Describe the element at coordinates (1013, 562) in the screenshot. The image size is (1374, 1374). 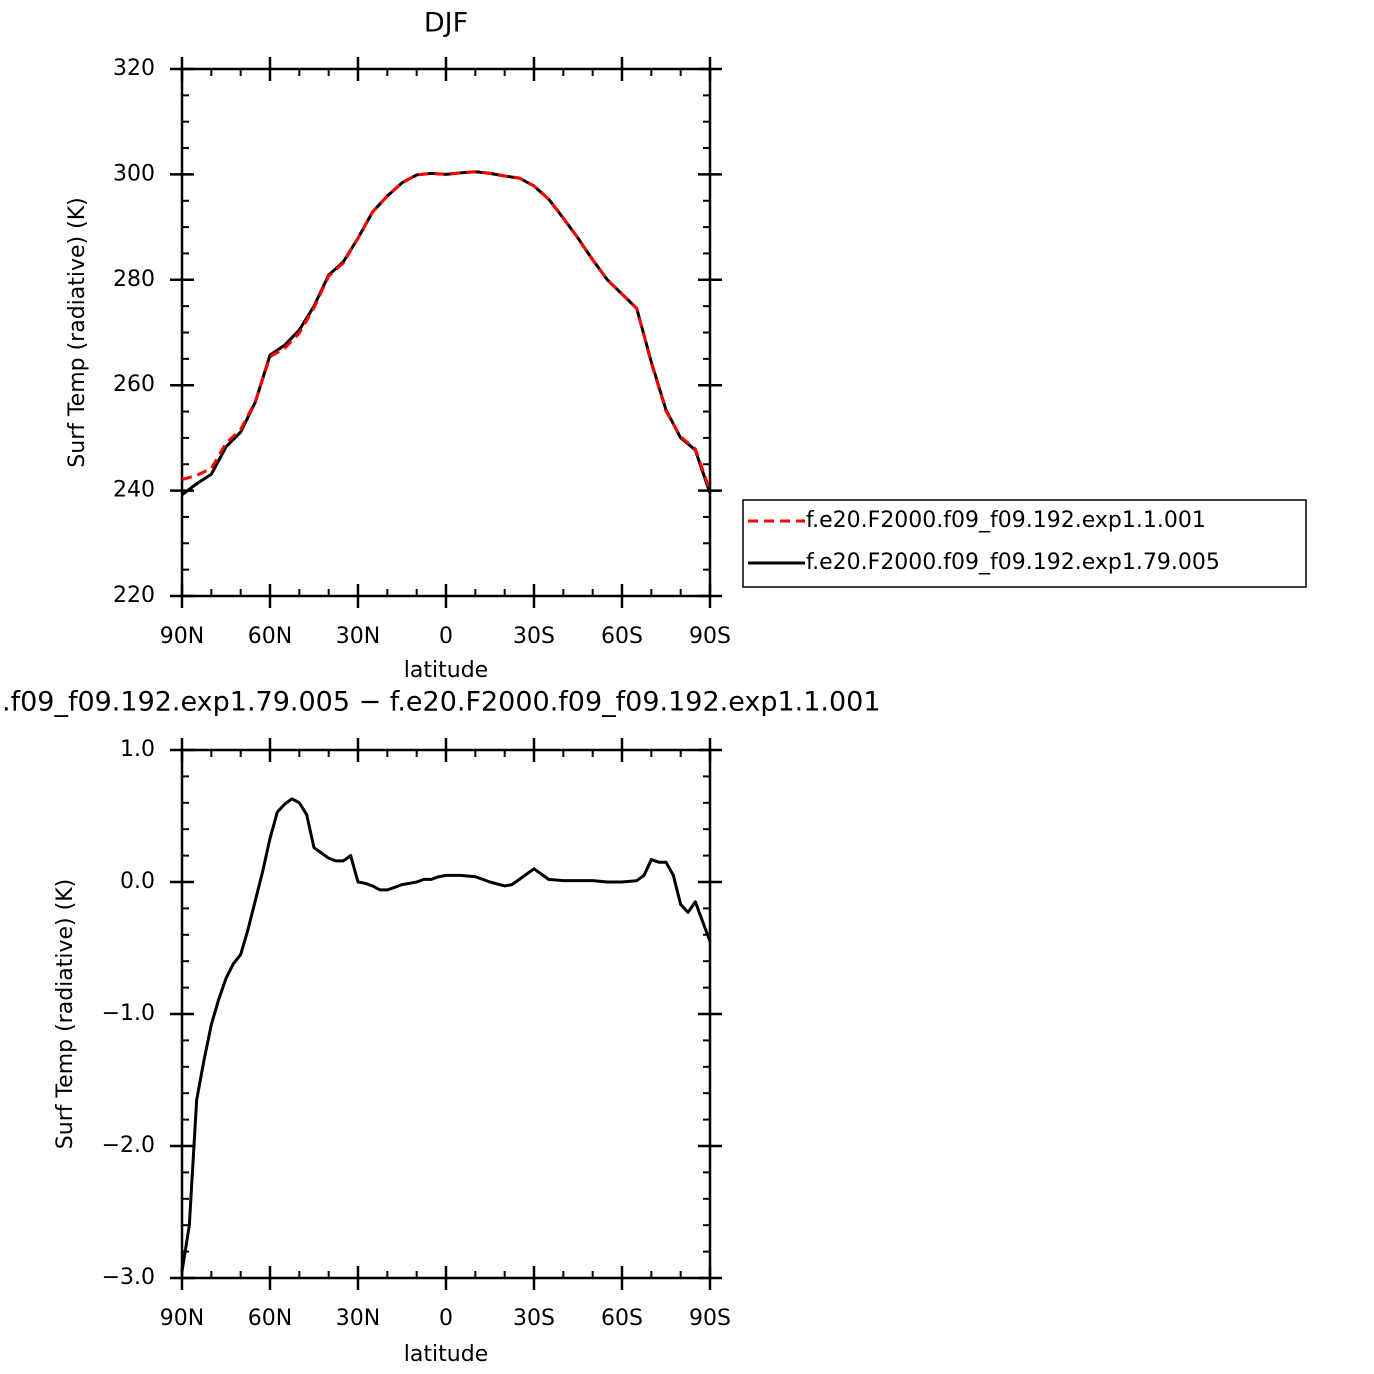
I see `legend-label: f.e20.F2000.f09_f09.192.exp1.79.005` at that location.